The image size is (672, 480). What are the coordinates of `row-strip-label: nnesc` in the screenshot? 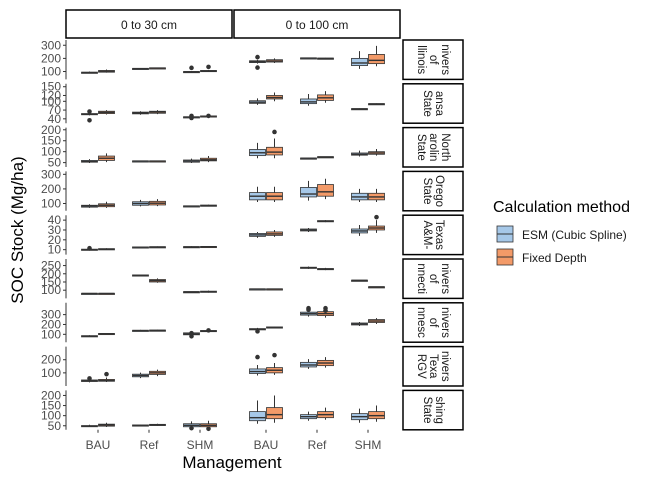 It's located at (421, 322).